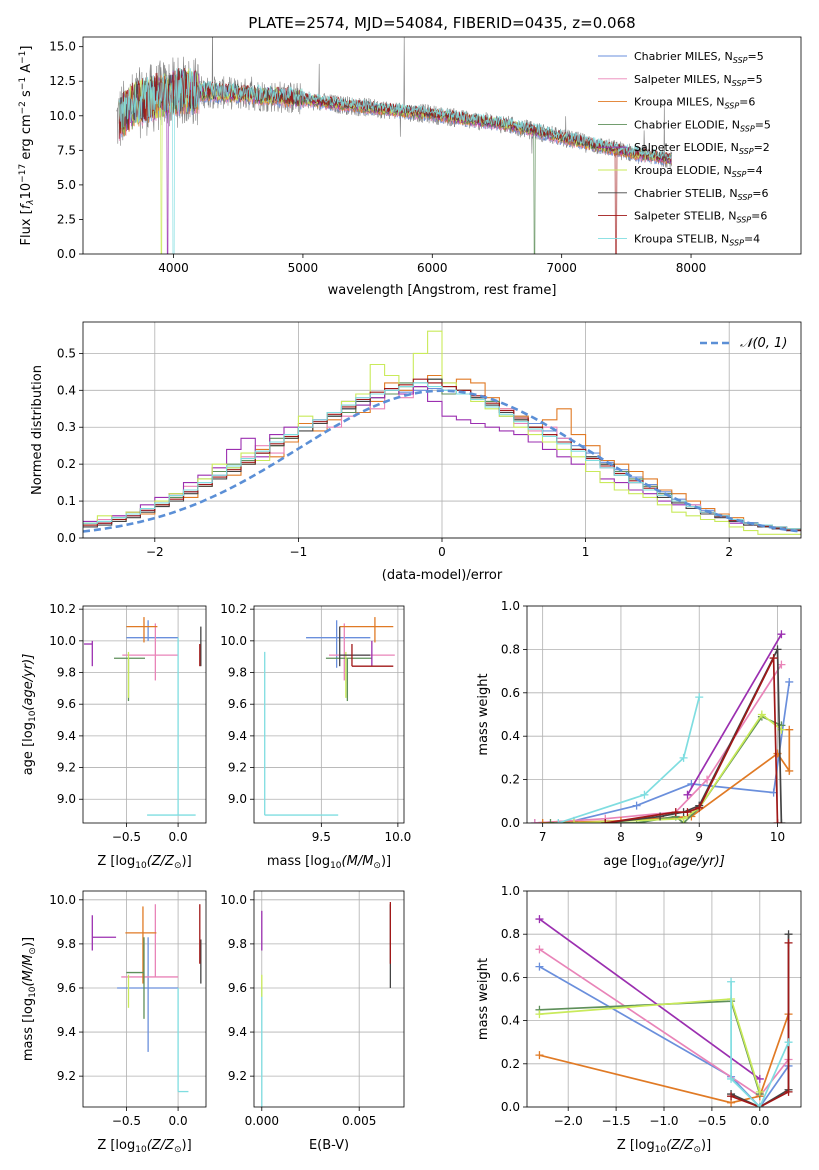 The height and width of the screenshot is (1170, 819). I want to click on y-tick-label-2: 9.4, so click(237, 736).